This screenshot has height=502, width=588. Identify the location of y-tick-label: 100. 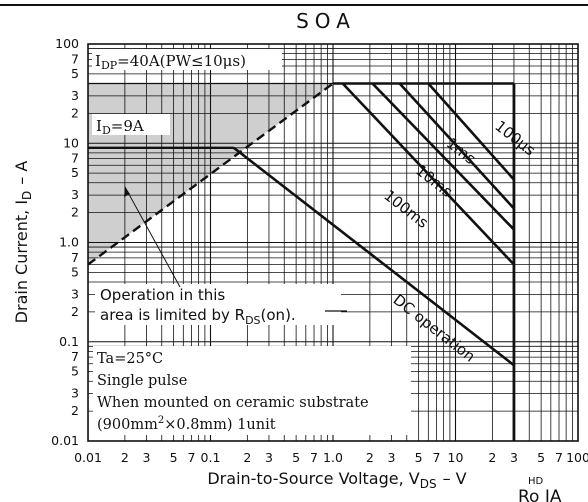
(67, 43).